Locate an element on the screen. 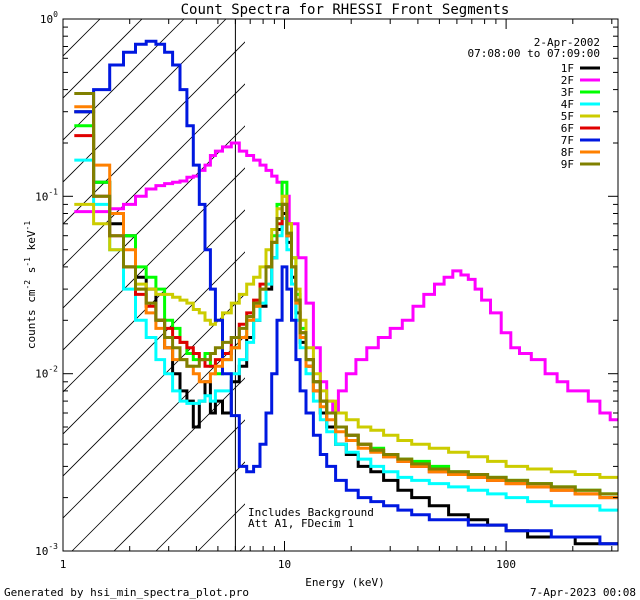 The width and height of the screenshot is (640, 600). time-range-label: 07:08:00 to 07:09:00 is located at coordinates (534, 53).